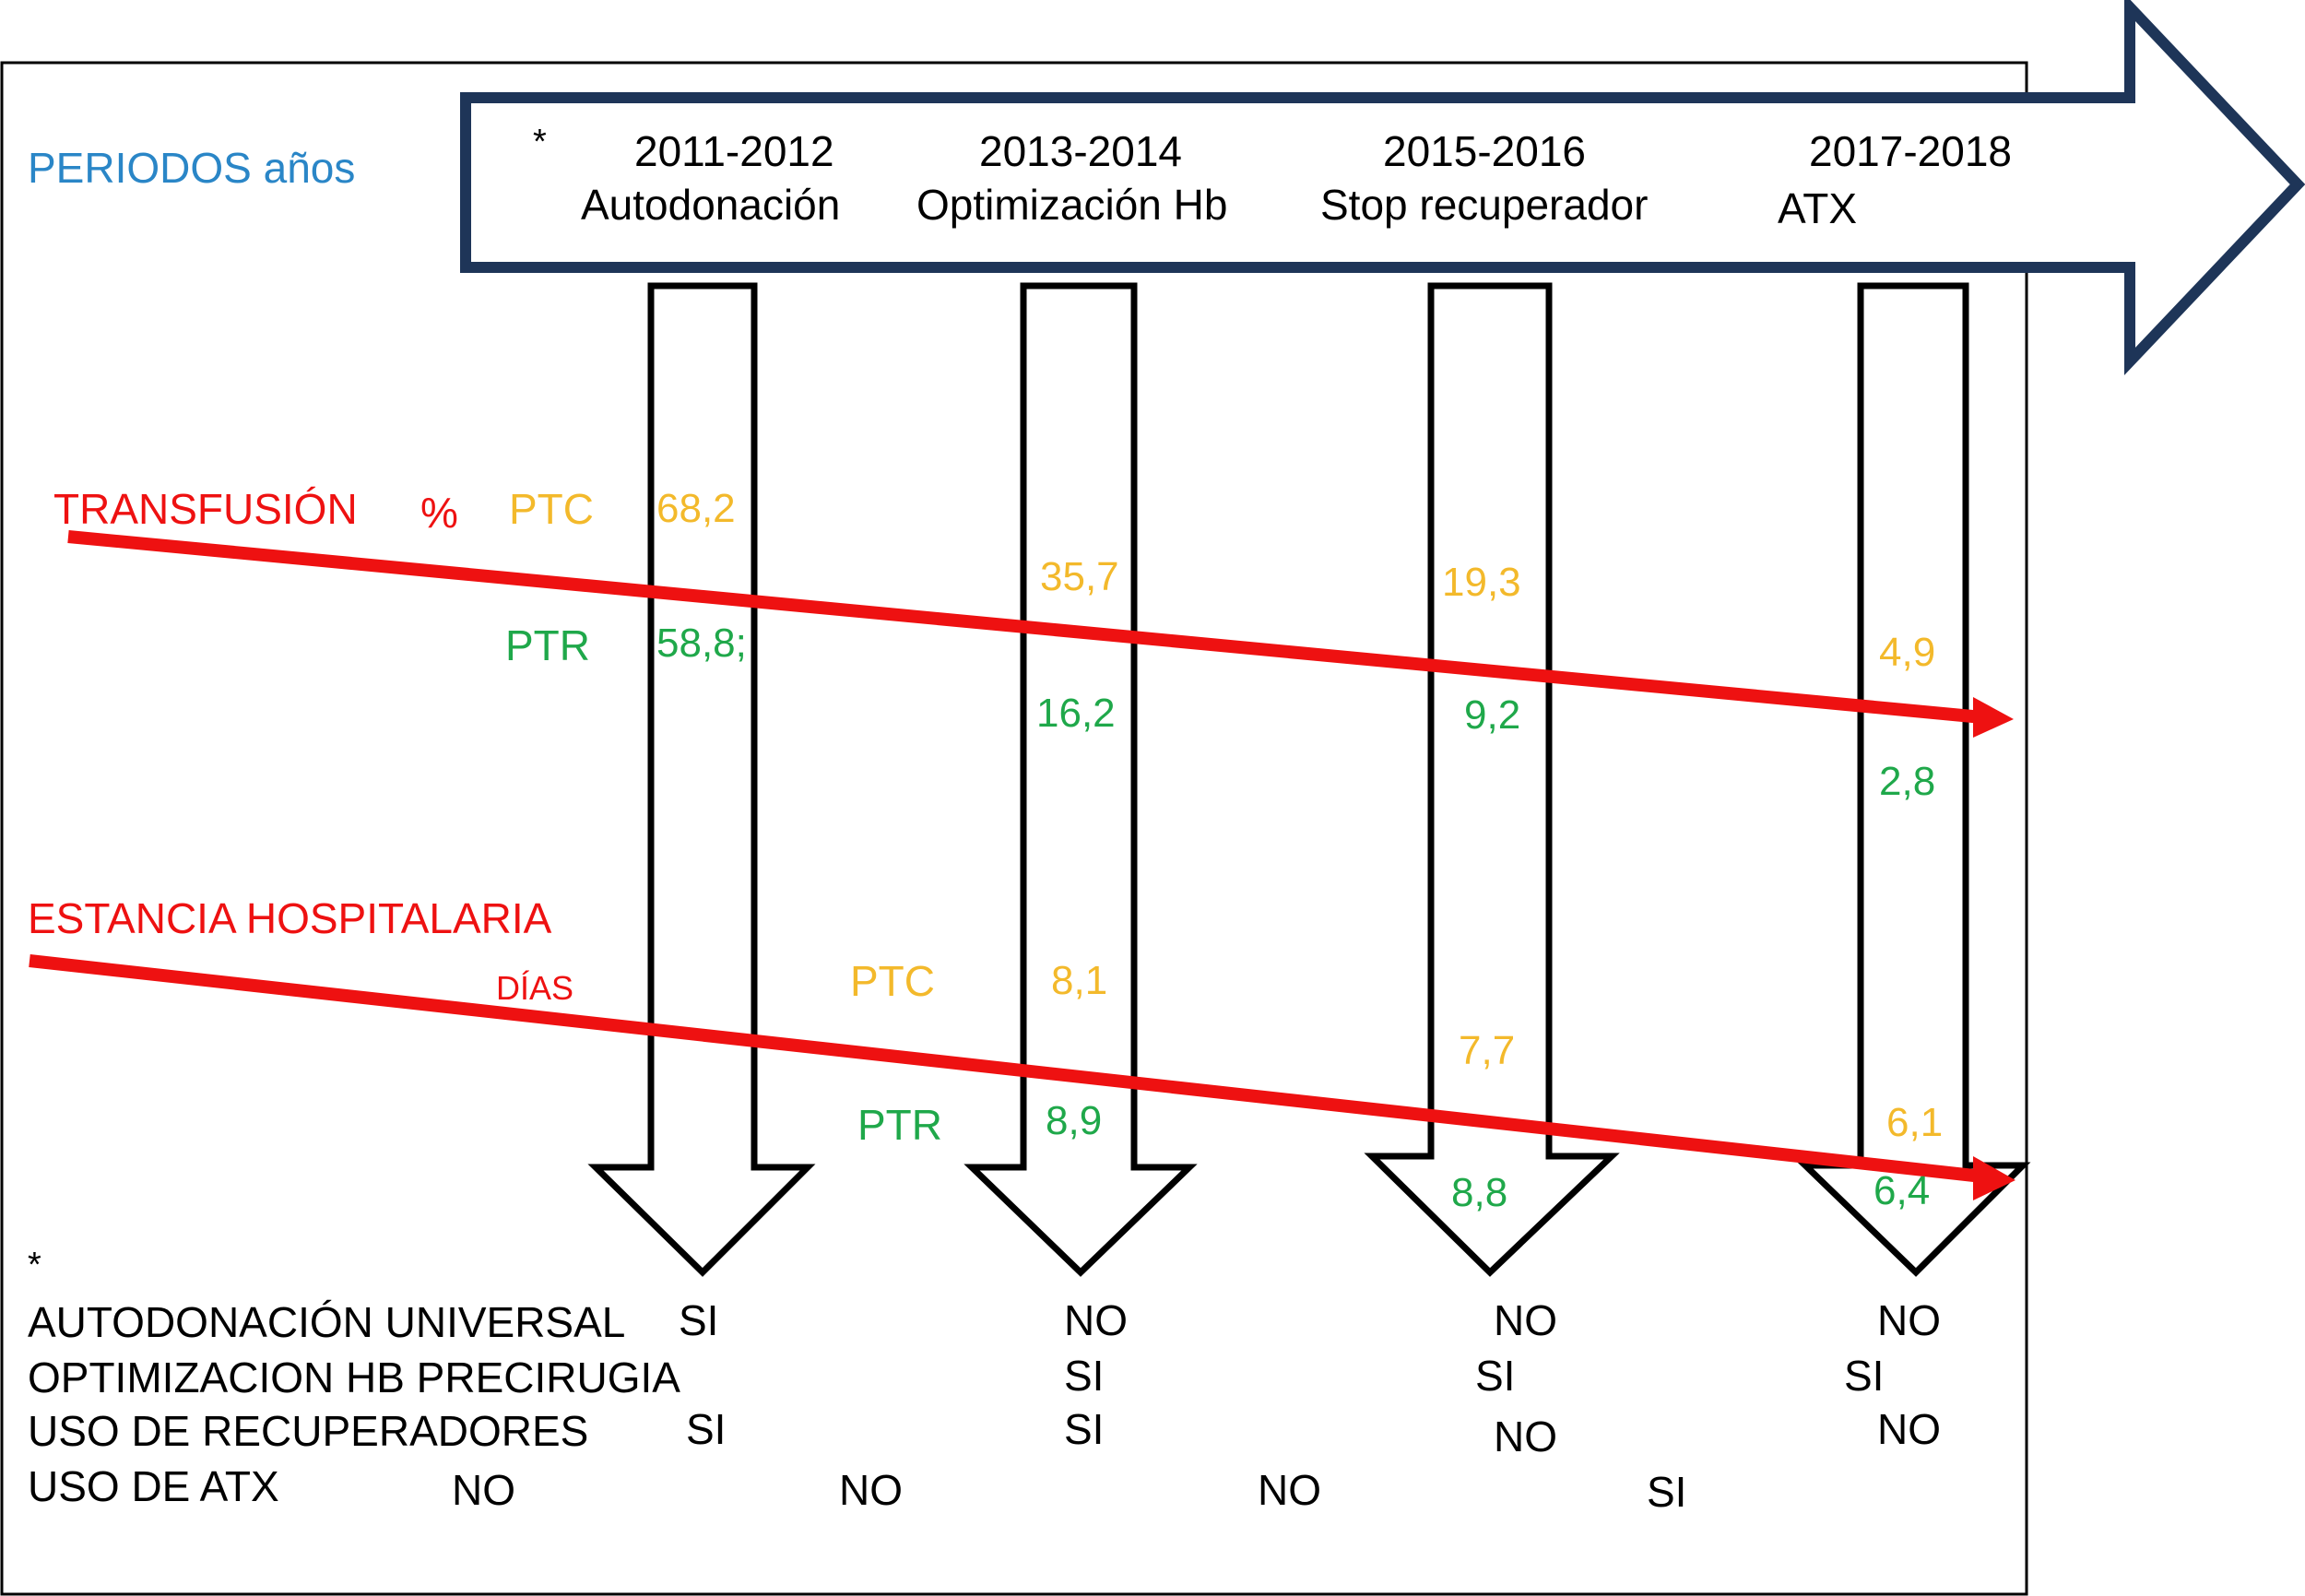 The height and width of the screenshot is (1596, 2305). Describe the element at coordinates (551, 509) in the screenshot. I see `transfusion-ptc-label: PTC` at that location.